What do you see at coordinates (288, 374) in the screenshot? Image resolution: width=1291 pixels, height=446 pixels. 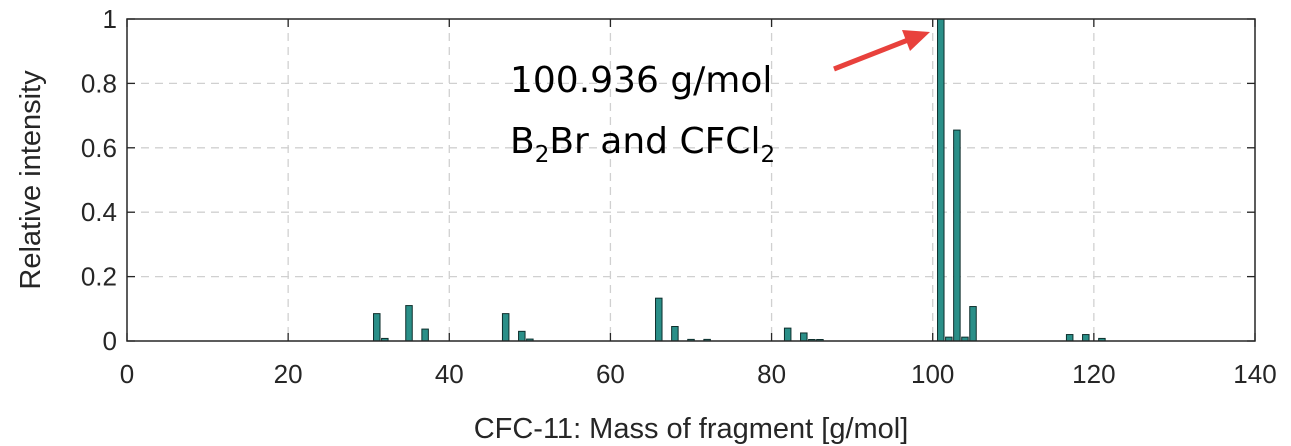 I see `x-tick-label: 20` at bounding box center [288, 374].